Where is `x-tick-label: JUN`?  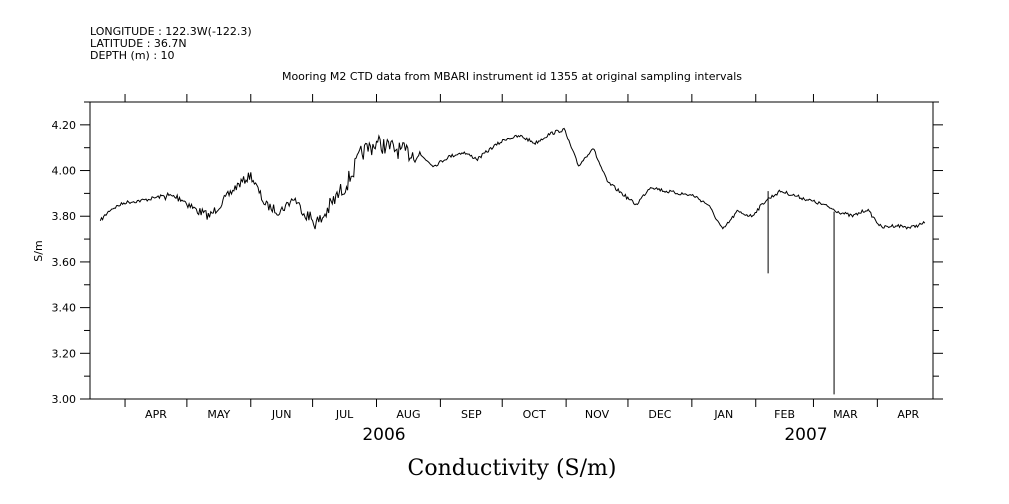
x-tick-label: JUN is located at coordinates (281, 414).